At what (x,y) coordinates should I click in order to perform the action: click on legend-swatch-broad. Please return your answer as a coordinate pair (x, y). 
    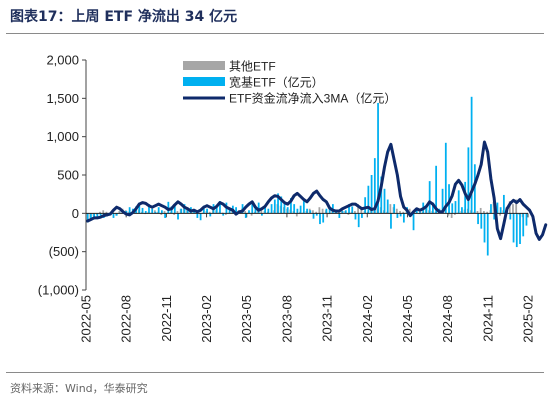
    Looking at the image, I should click on (204, 81).